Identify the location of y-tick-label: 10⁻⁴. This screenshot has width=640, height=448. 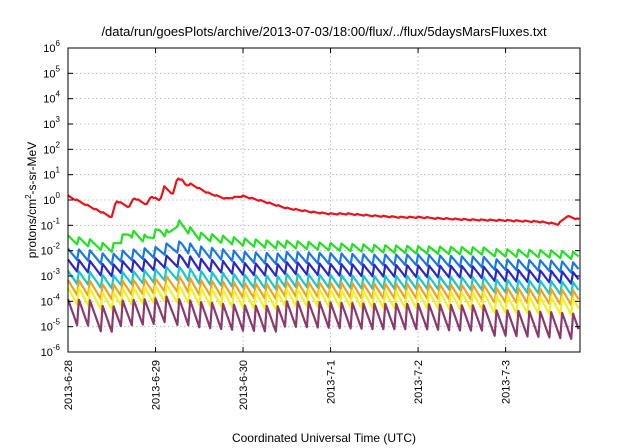
(51, 300).